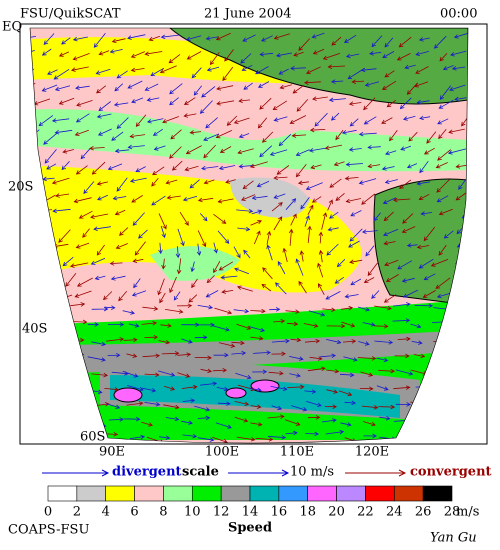 This screenshot has width=500, height=550. Describe the element at coordinates (128, 395) in the screenshot. I see `speed-region` at that location.